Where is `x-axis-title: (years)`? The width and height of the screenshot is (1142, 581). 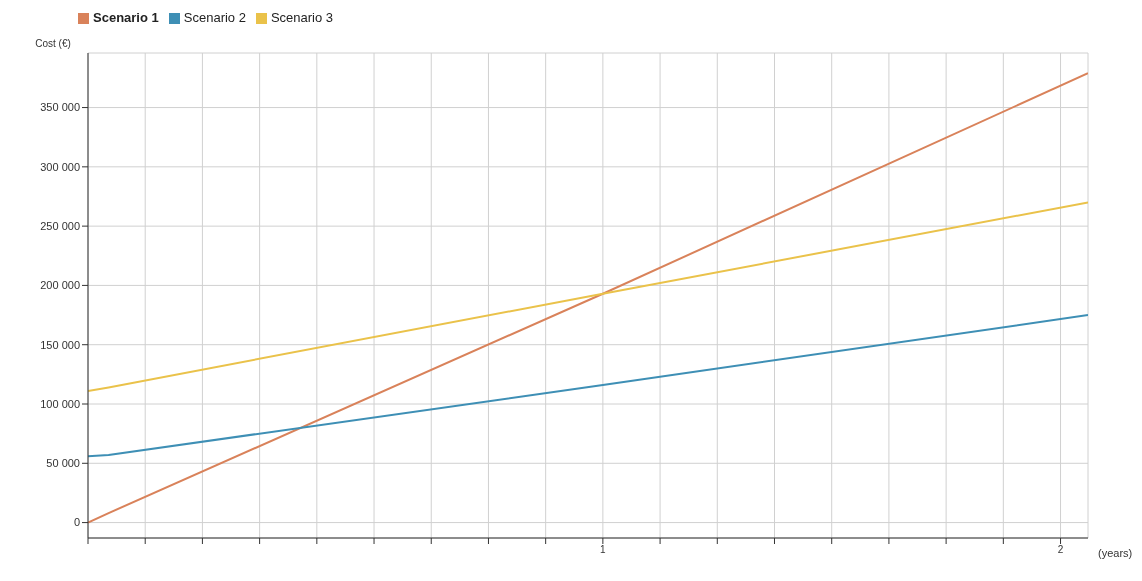 x-axis-title: (years) is located at coordinates (1115, 552).